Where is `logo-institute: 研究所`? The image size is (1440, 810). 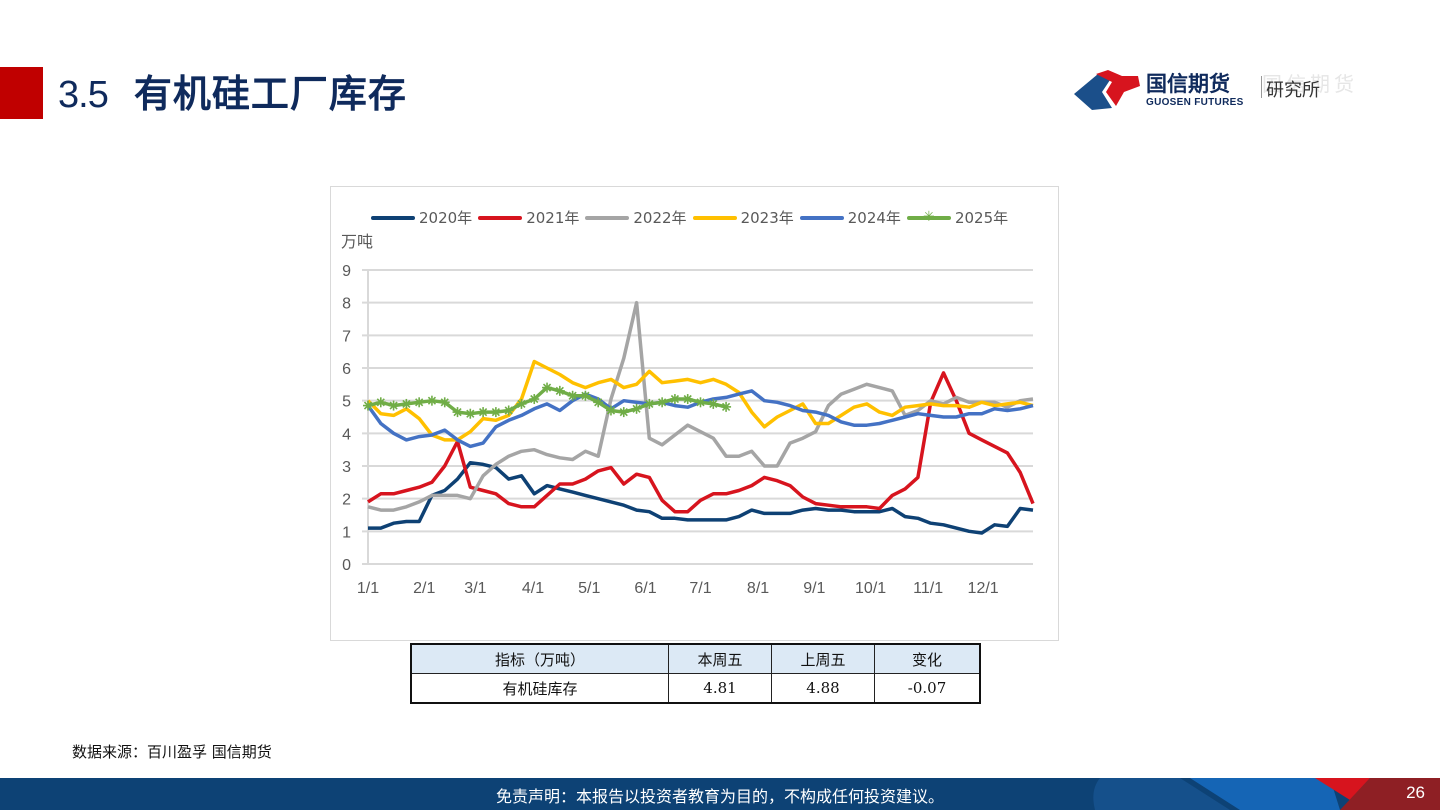 logo-institute: 研究所 is located at coordinates (1293, 90).